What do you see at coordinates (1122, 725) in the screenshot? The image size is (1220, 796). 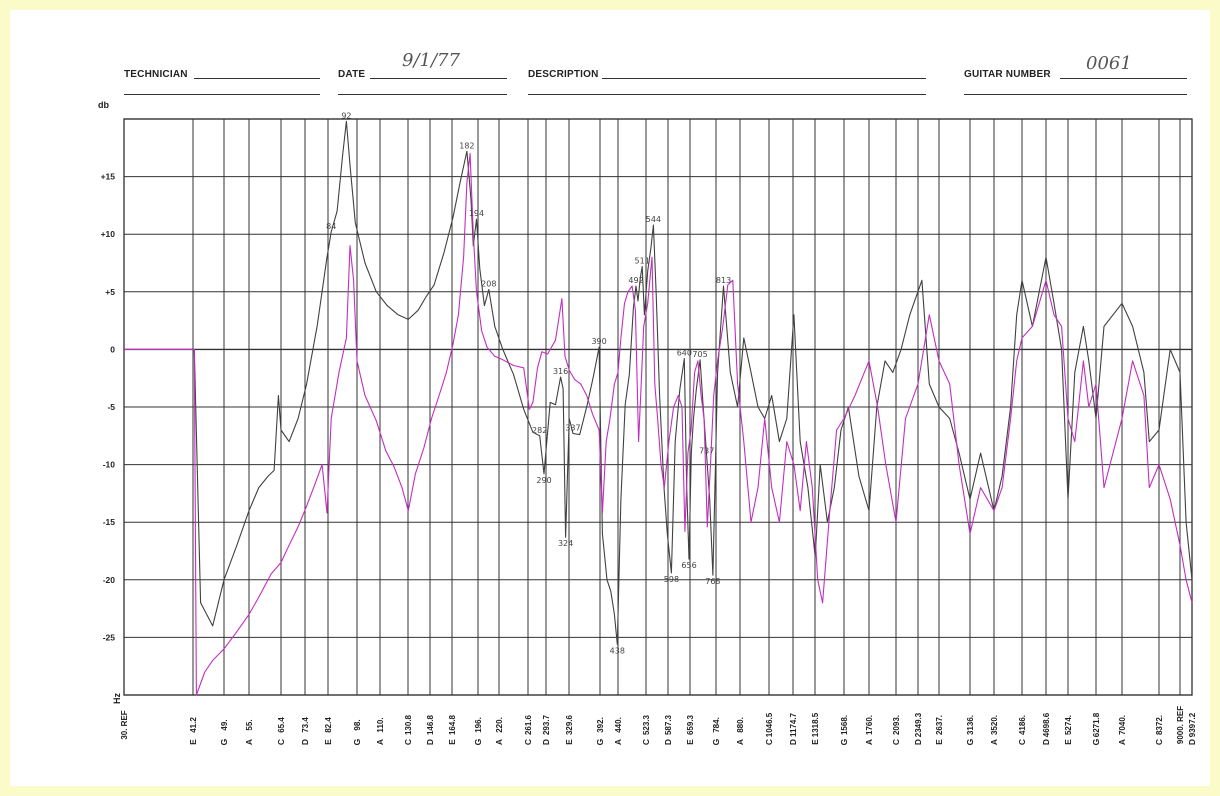 I see `x-tick-freq: 7040.` at bounding box center [1122, 725].